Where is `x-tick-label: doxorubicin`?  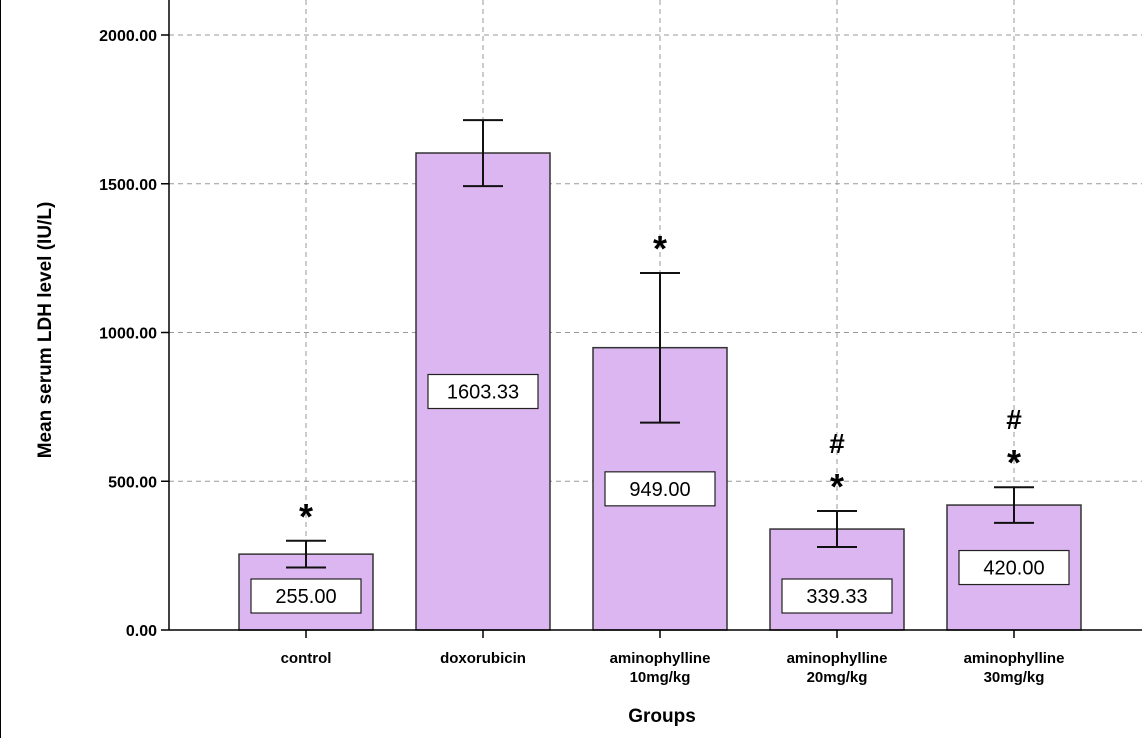 x-tick-label: doxorubicin is located at coordinates (483, 658).